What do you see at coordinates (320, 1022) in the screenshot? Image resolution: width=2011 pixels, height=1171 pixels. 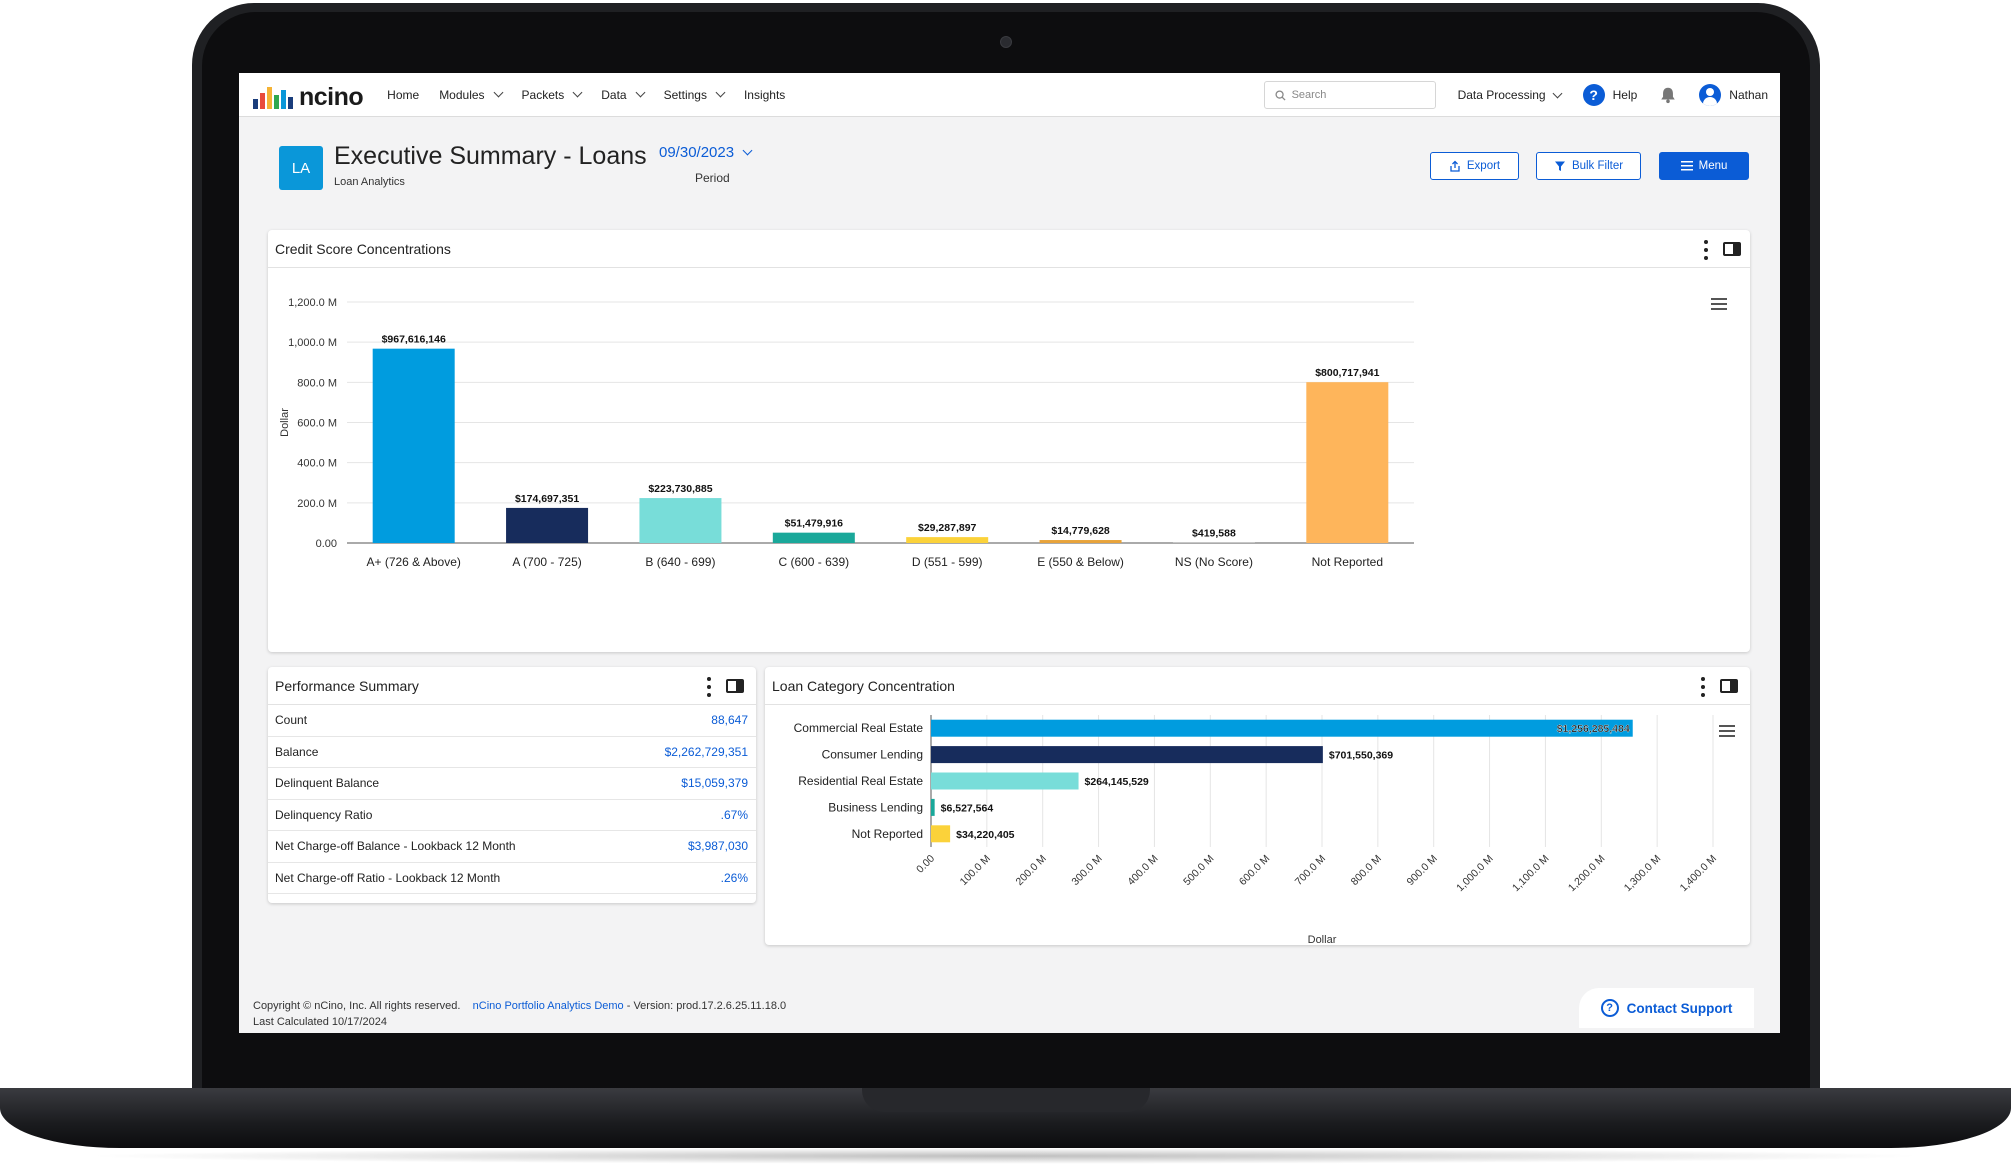 I see `last-calculated: Last Calculated 10/17/2024` at bounding box center [320, 1022].